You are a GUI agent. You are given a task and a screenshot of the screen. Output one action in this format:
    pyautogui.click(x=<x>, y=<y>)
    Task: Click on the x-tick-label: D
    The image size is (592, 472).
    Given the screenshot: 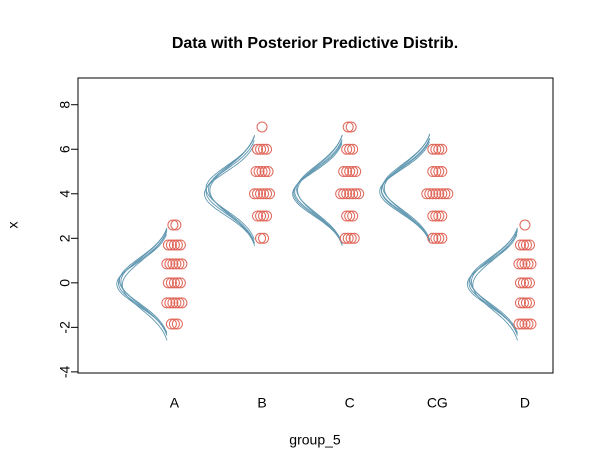 What is the action you would take?
    pyautogui.click(x=525, y=403)
    